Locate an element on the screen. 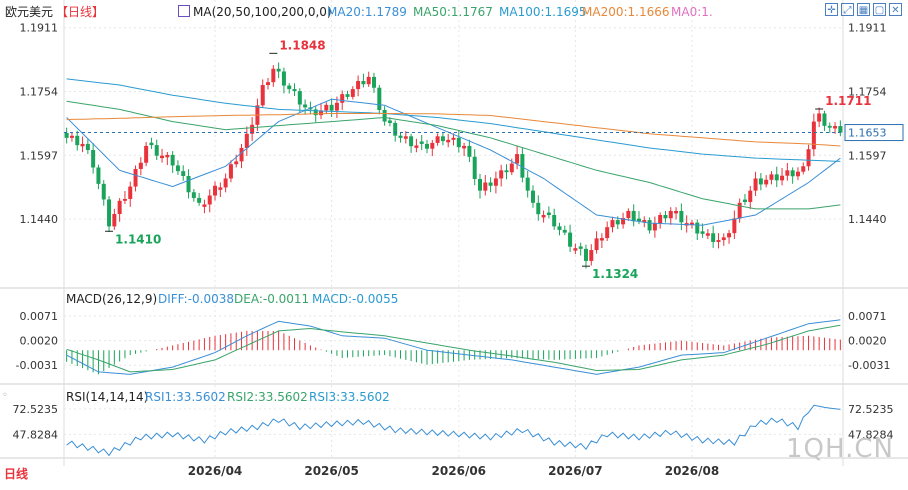  crosshair-icon: ✛ is located at coordinates (831, 9).